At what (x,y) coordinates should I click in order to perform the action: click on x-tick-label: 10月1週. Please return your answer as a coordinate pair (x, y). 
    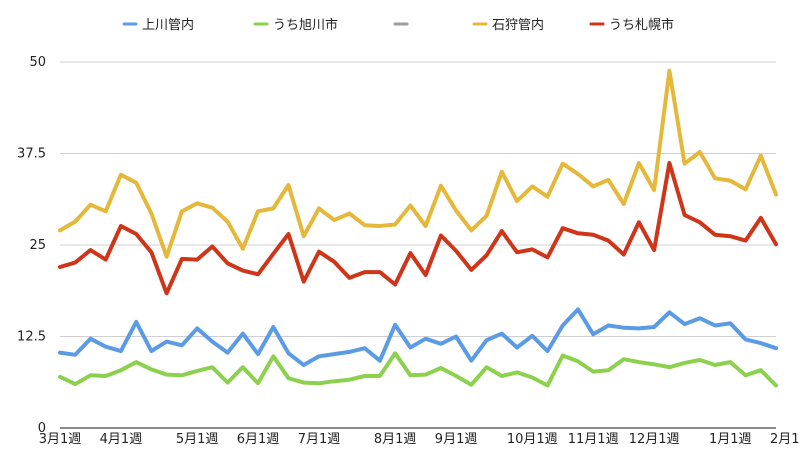
    Looking at the image, I should click on (532, 439).